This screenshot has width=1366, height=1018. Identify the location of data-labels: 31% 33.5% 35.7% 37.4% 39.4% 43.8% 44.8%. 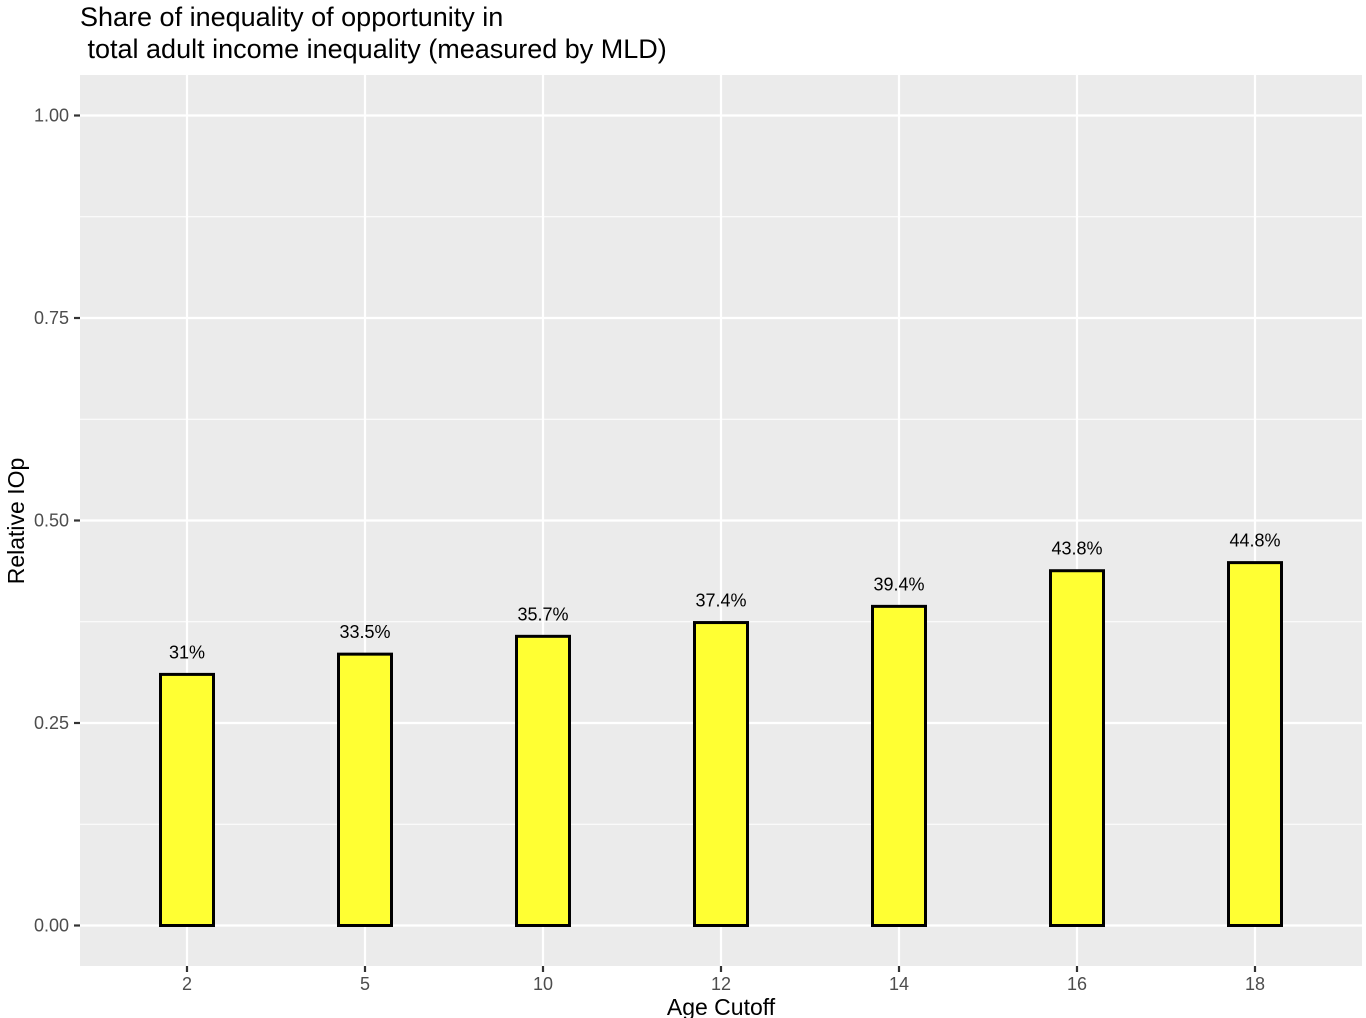
(725, 597).